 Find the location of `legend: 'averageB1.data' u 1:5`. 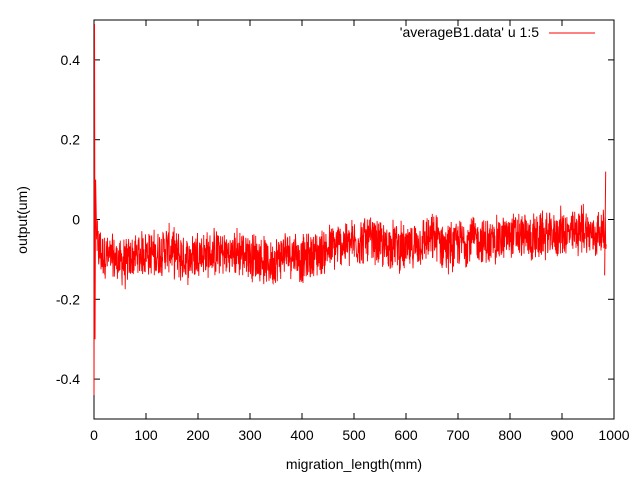

legend: 'averageB1.data' u 1:5 is located at coordinates (497, 32).